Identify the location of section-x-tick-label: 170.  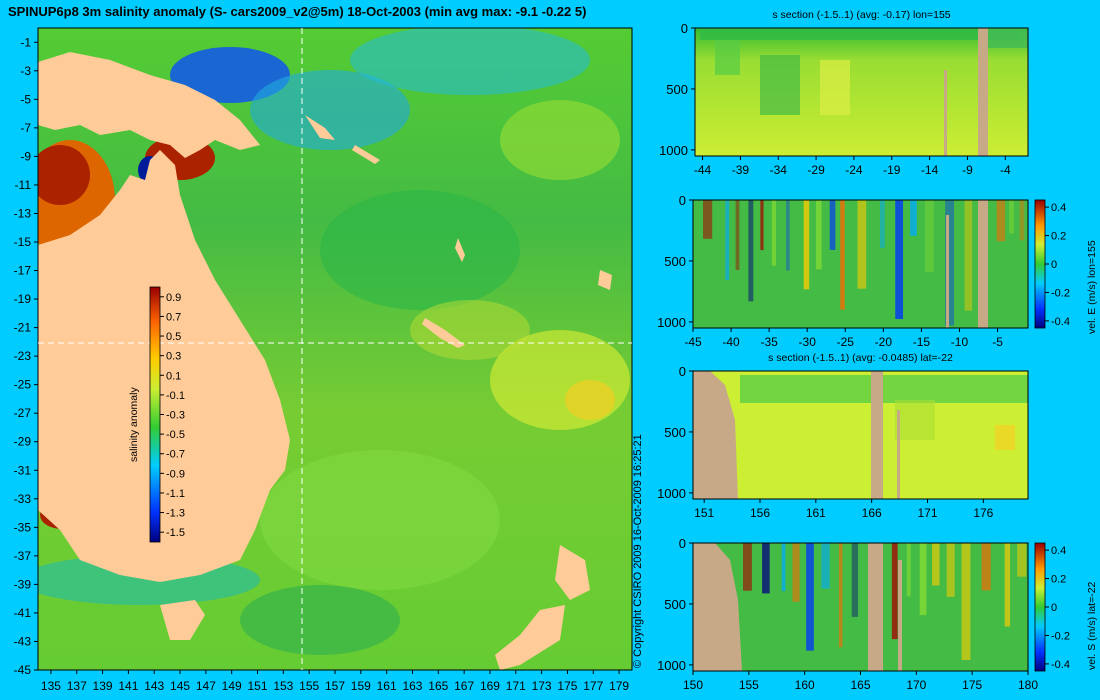
(916, 685).